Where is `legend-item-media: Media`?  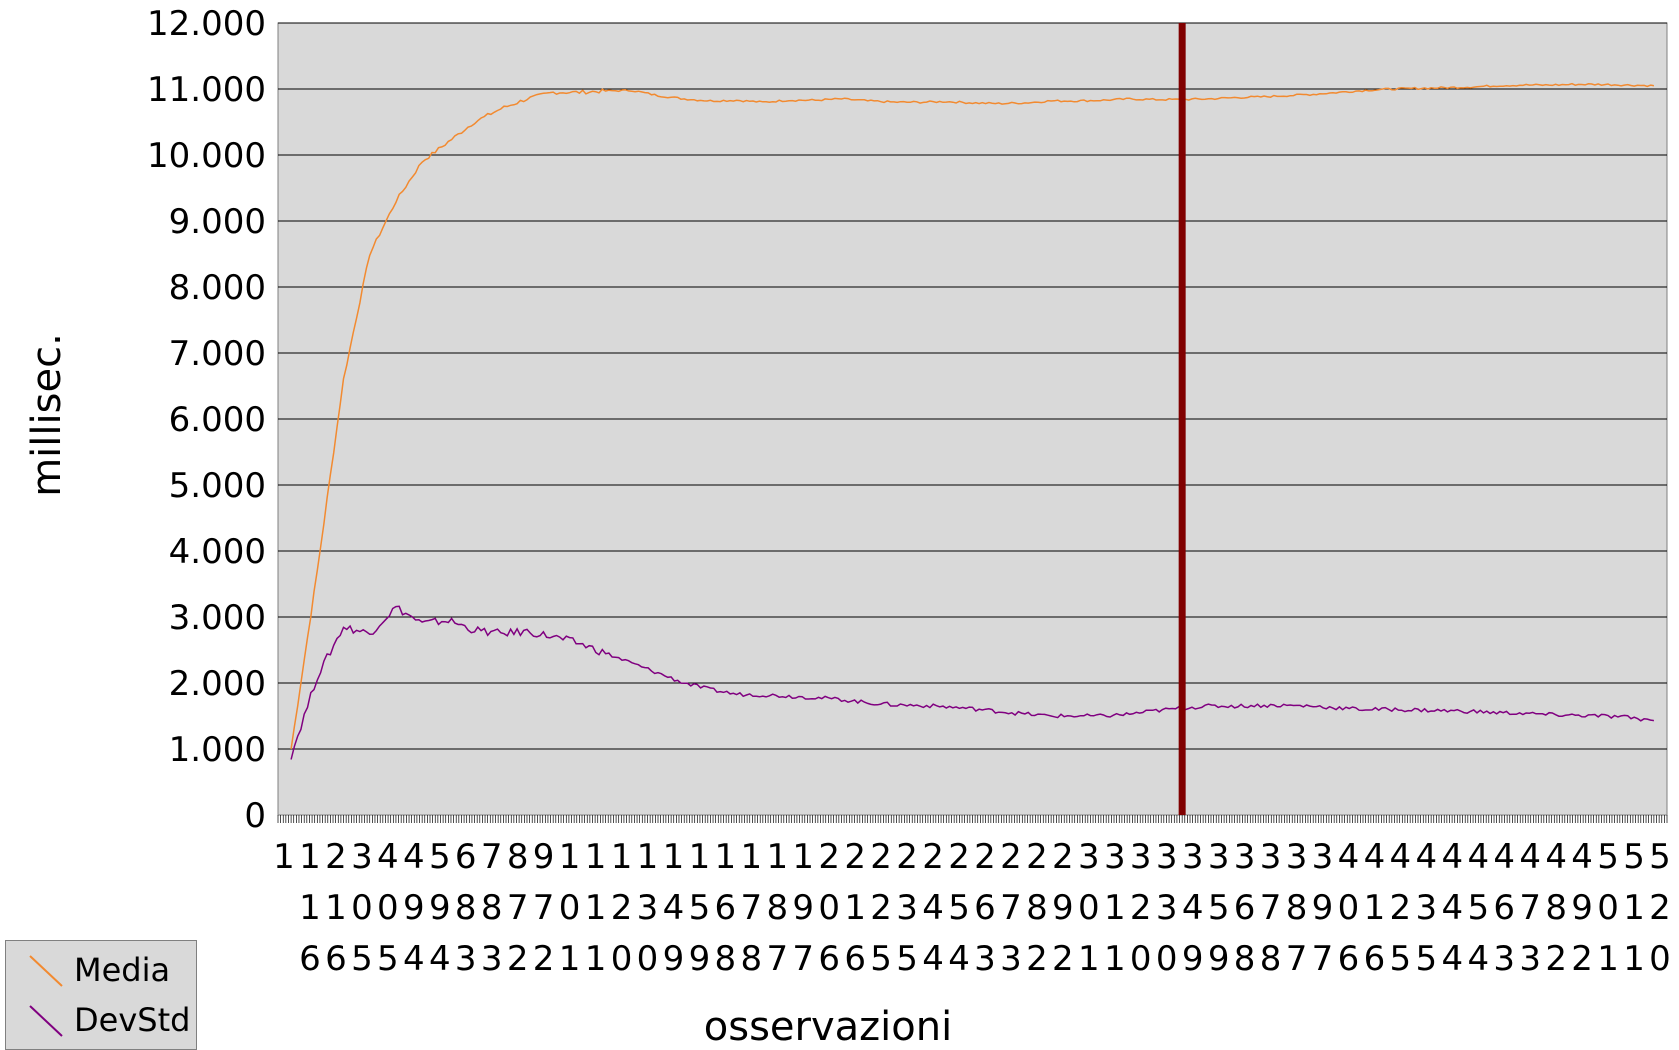 legend-item-media: Media is located at coordinates (98, 970).